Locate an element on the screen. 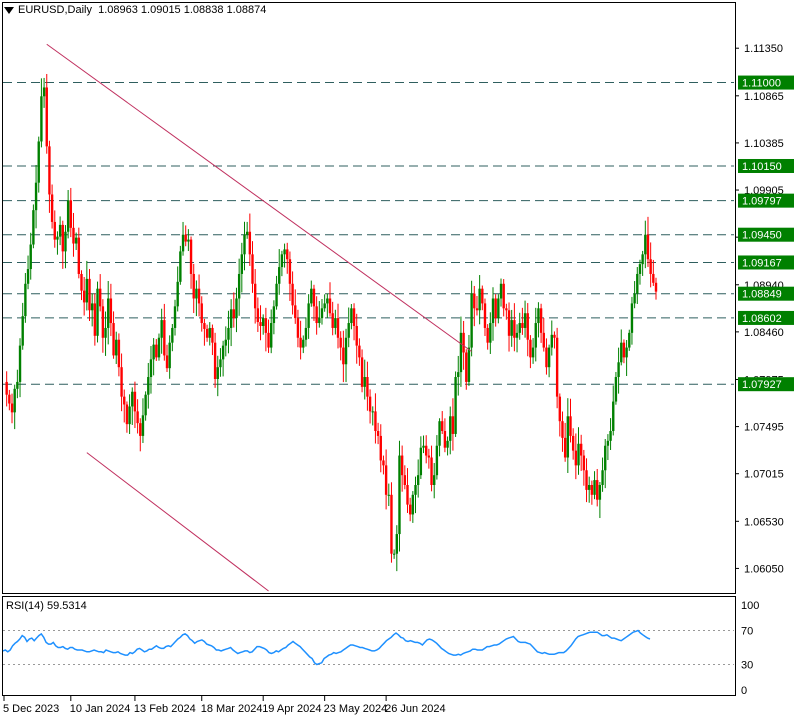 Image resolution: width=800 pixels, height=720 pixels. level-tag-label: 1.09797 is located at coordinates (762, 202).